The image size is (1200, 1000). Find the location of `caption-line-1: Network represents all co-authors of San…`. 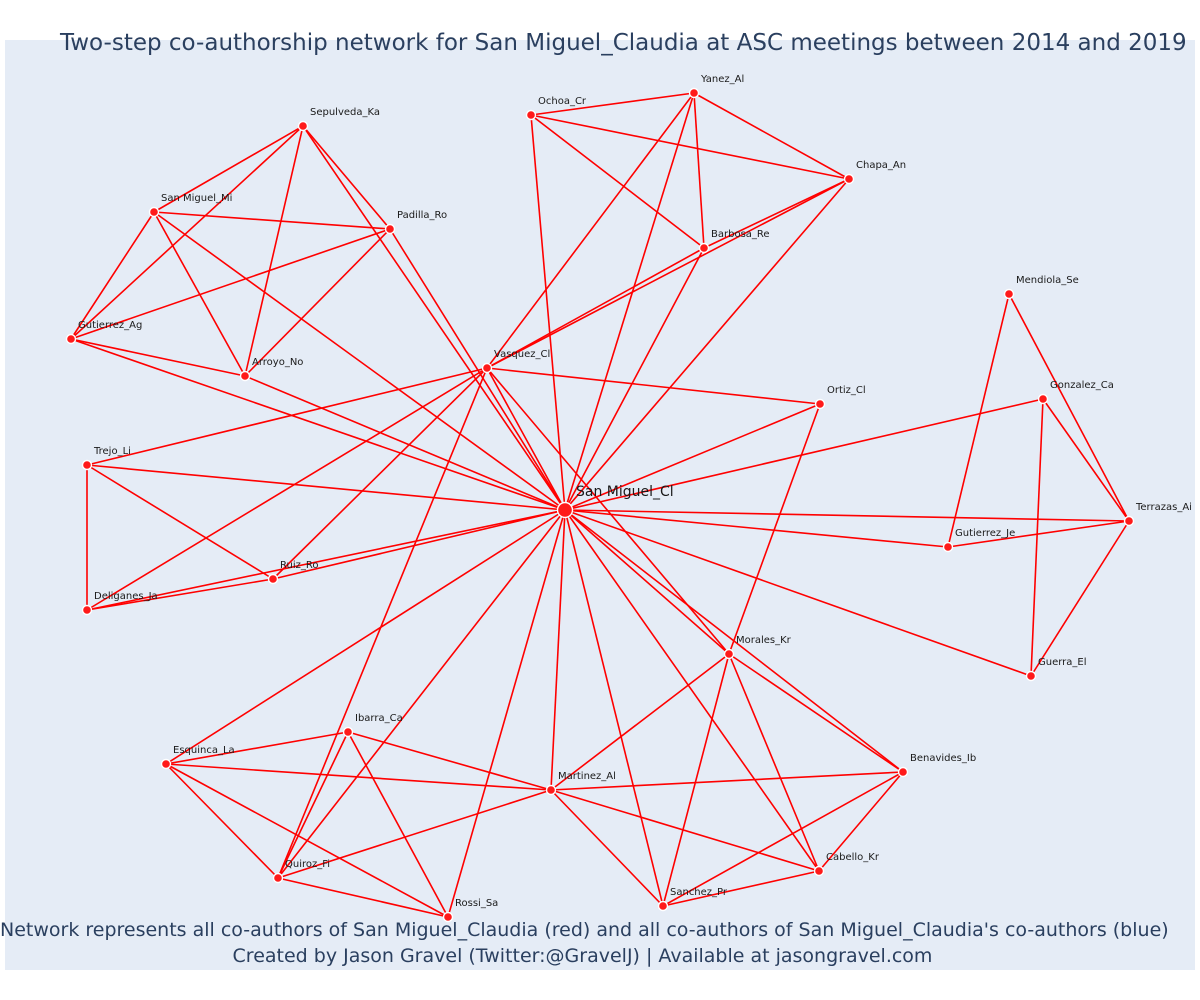

caption-line-1: Network represents all co-authors of San… is located at coordinates (584, 930).